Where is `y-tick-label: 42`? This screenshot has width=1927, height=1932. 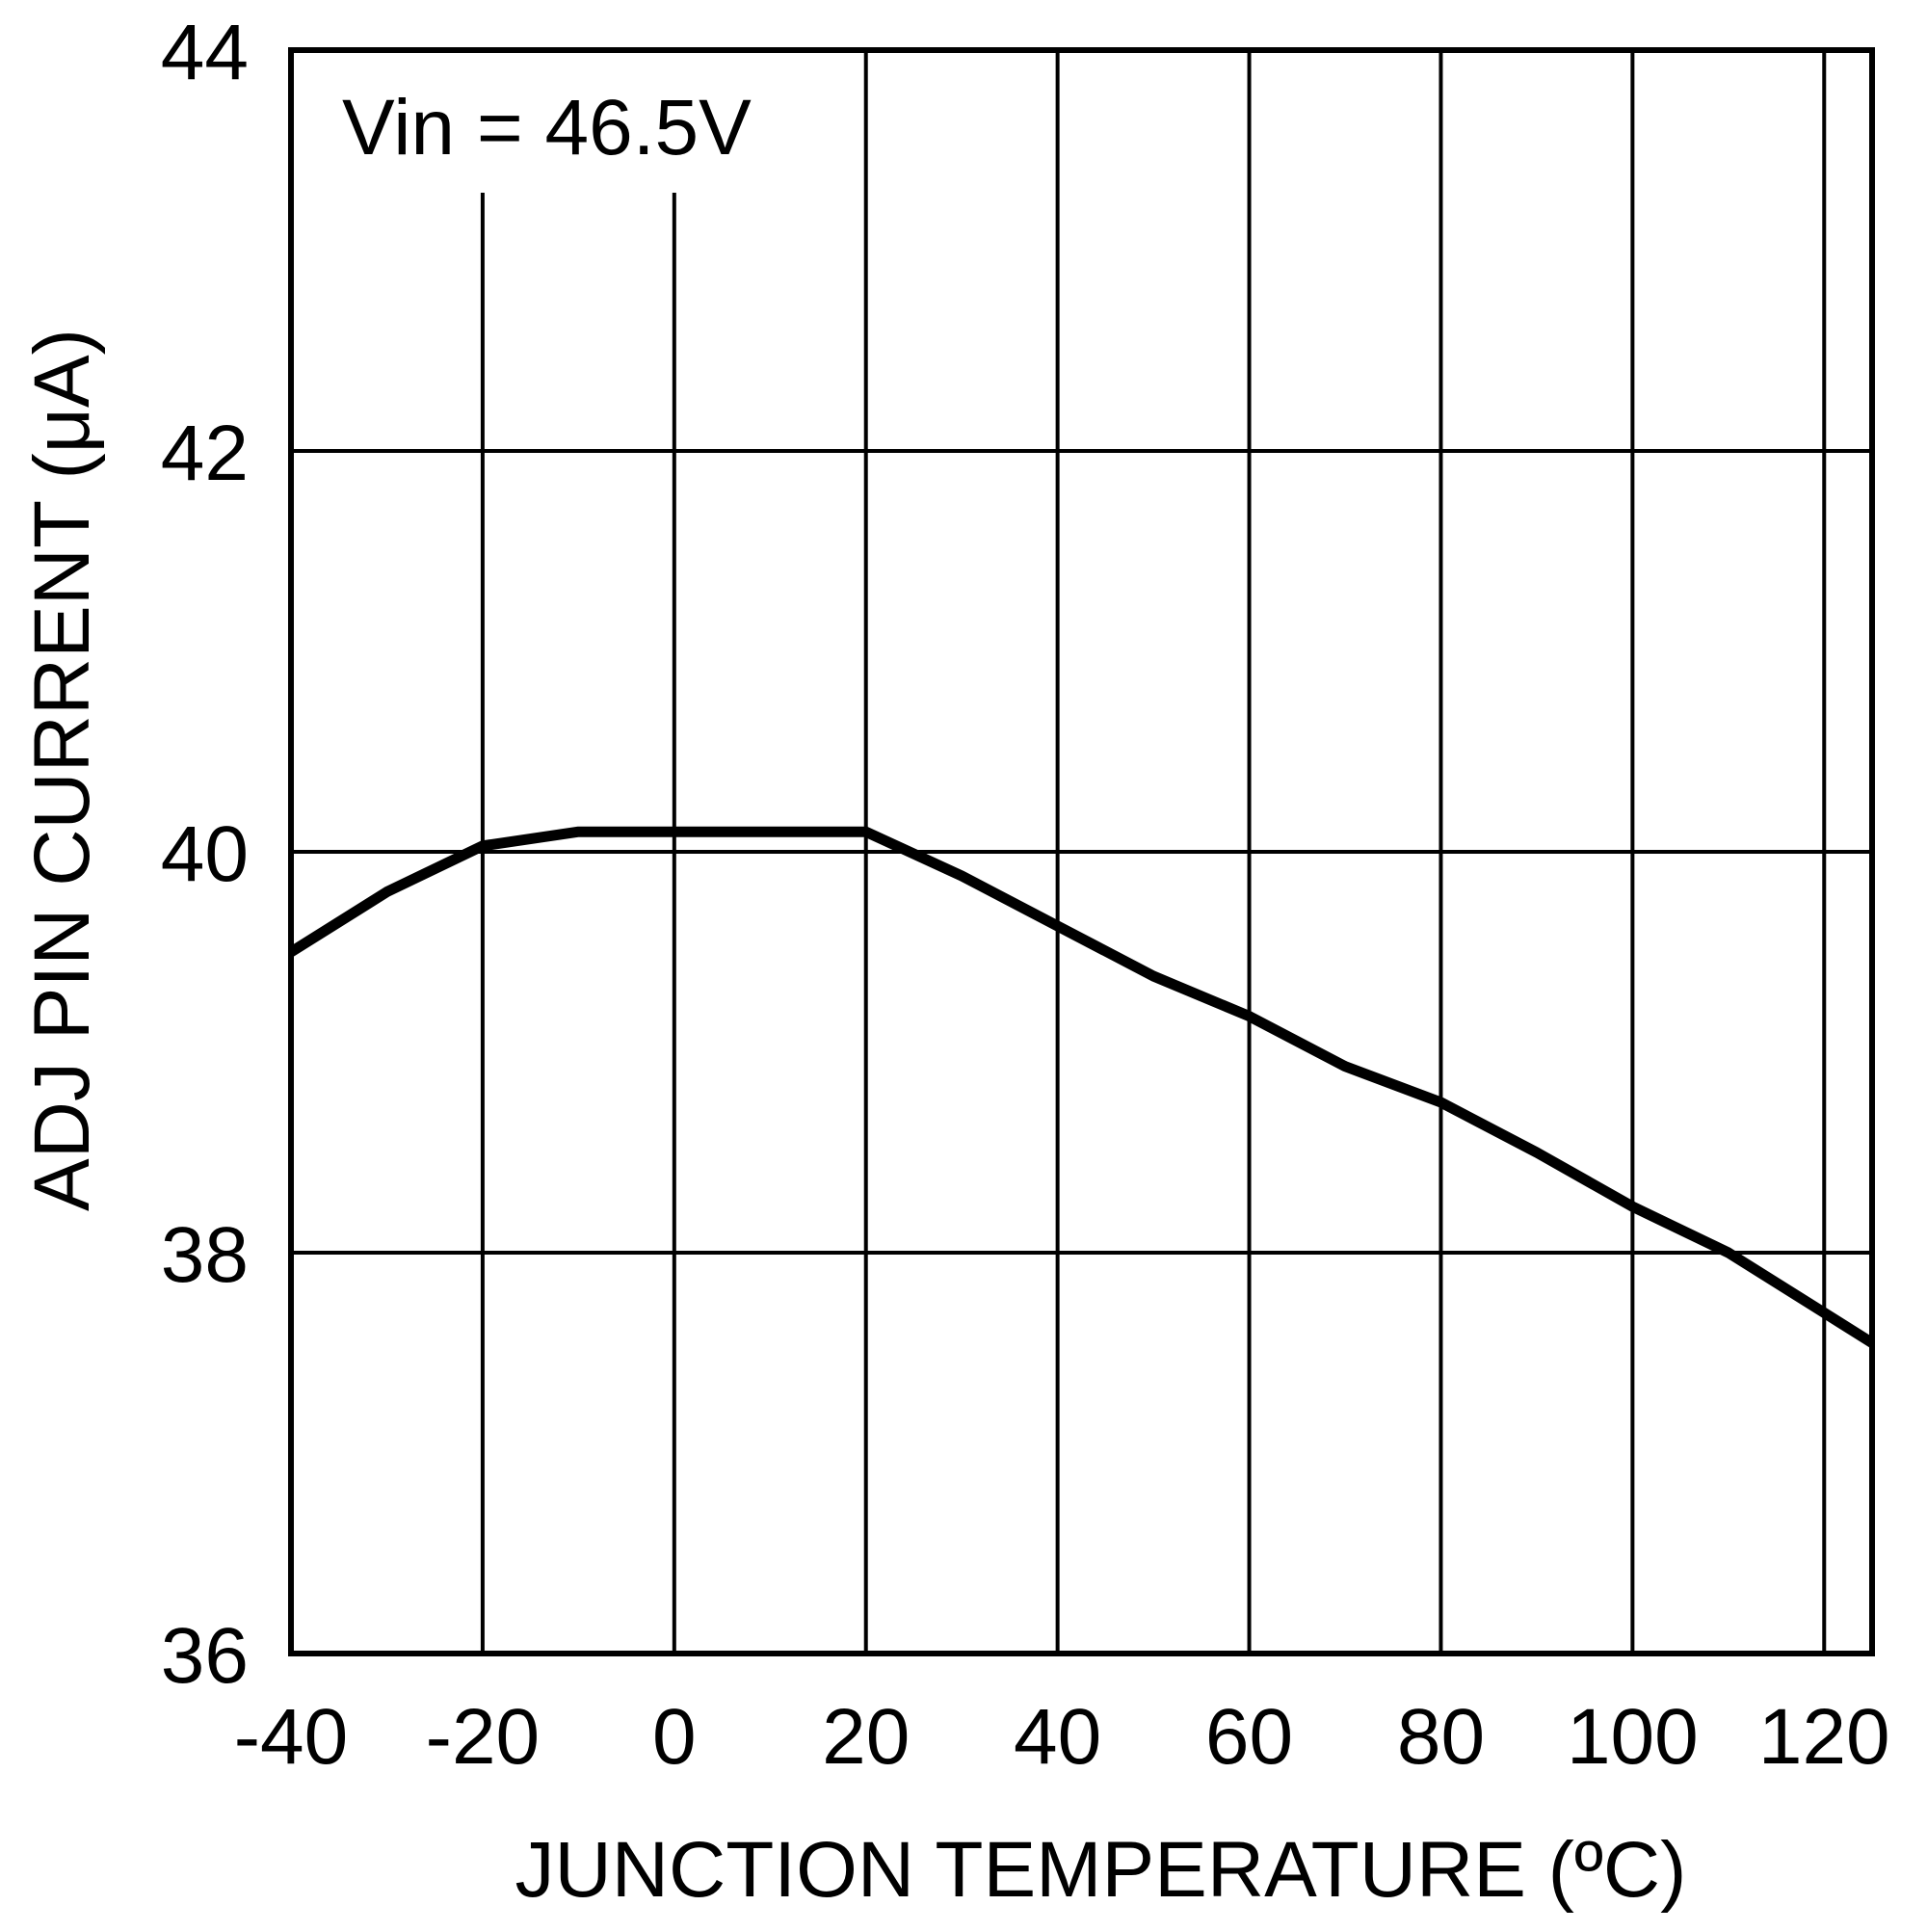
y-tick-label: 42 is located at coordinates (205, 453).